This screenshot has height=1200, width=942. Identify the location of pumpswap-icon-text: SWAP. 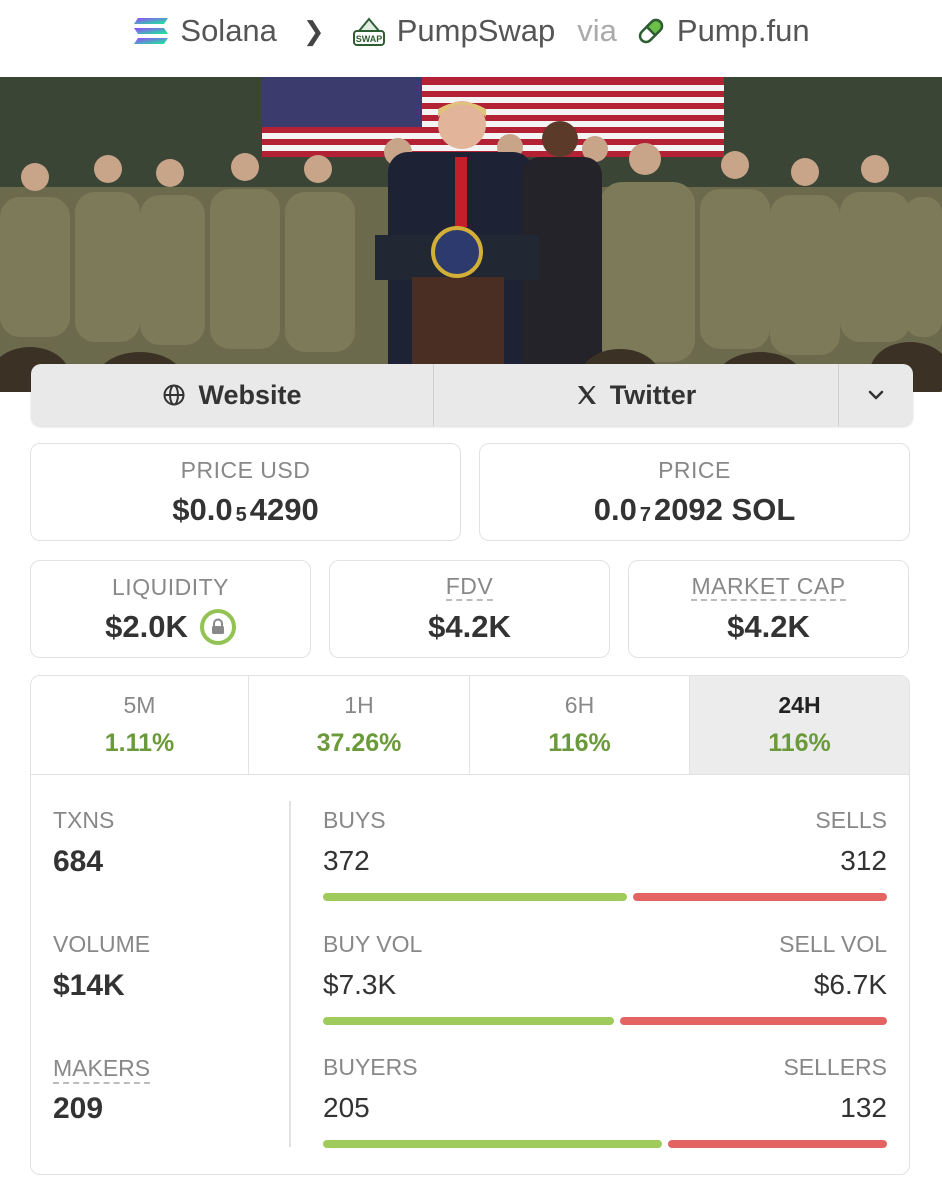
(368, 39).